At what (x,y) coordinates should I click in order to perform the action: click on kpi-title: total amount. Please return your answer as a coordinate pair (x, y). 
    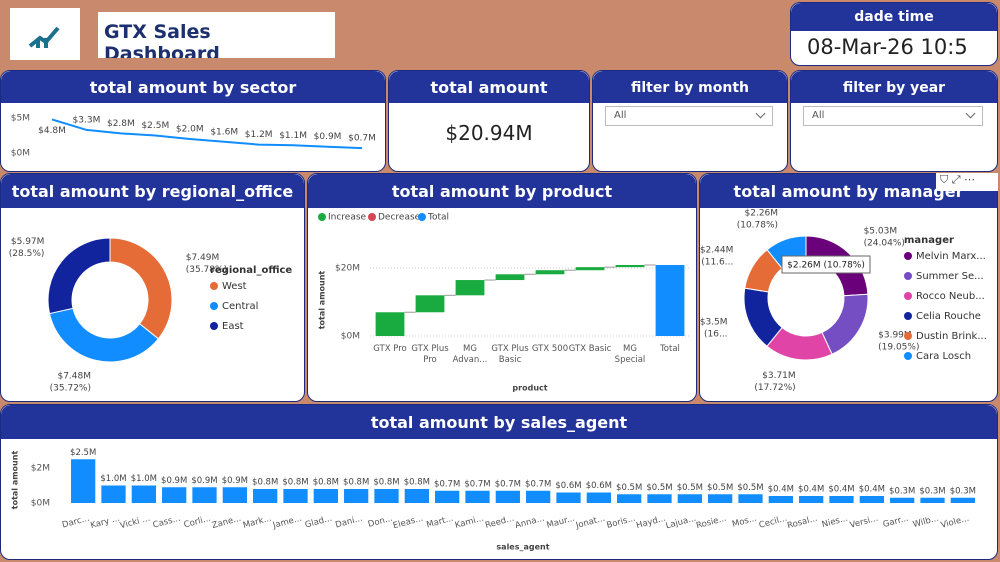
    Looking at the image, I should click on (489, 87).